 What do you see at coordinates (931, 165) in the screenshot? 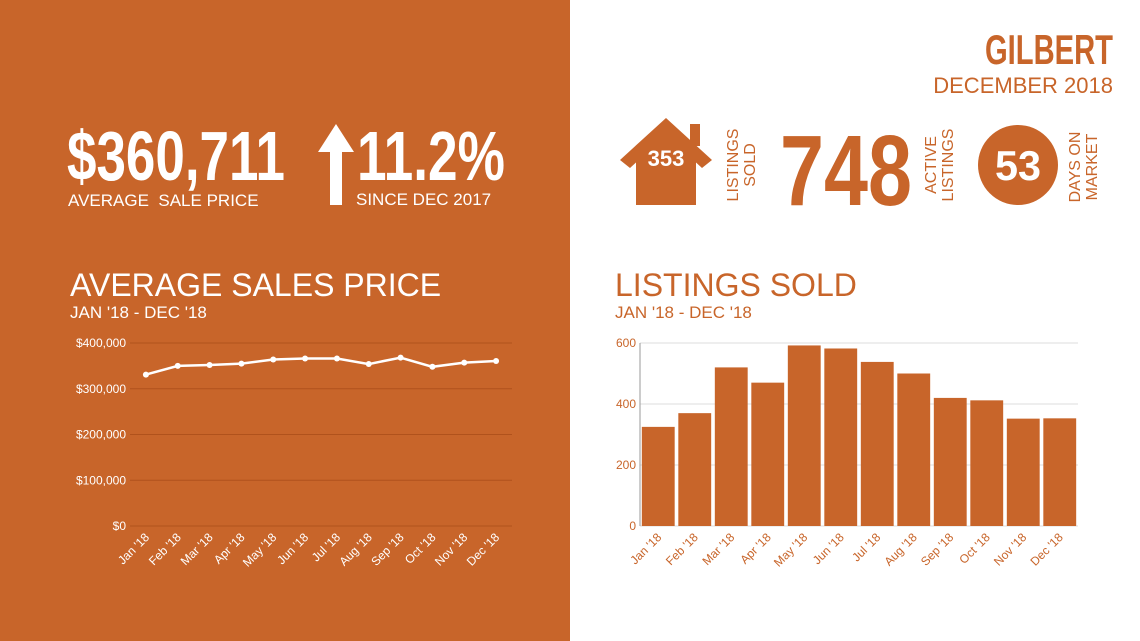
I see `active-listings-label: ACTIVE` at bounding box center [931, 165].